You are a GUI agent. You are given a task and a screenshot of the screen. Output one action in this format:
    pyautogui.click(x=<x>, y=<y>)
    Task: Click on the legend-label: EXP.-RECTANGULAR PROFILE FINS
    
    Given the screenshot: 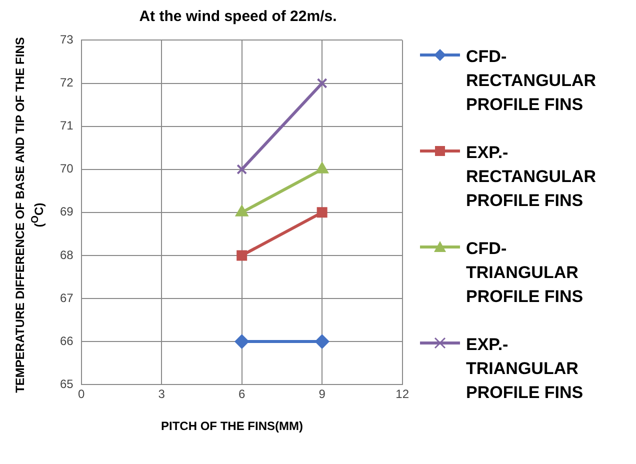 What is the action you would take?
    pyautogui.click(x=532, y=177)
    